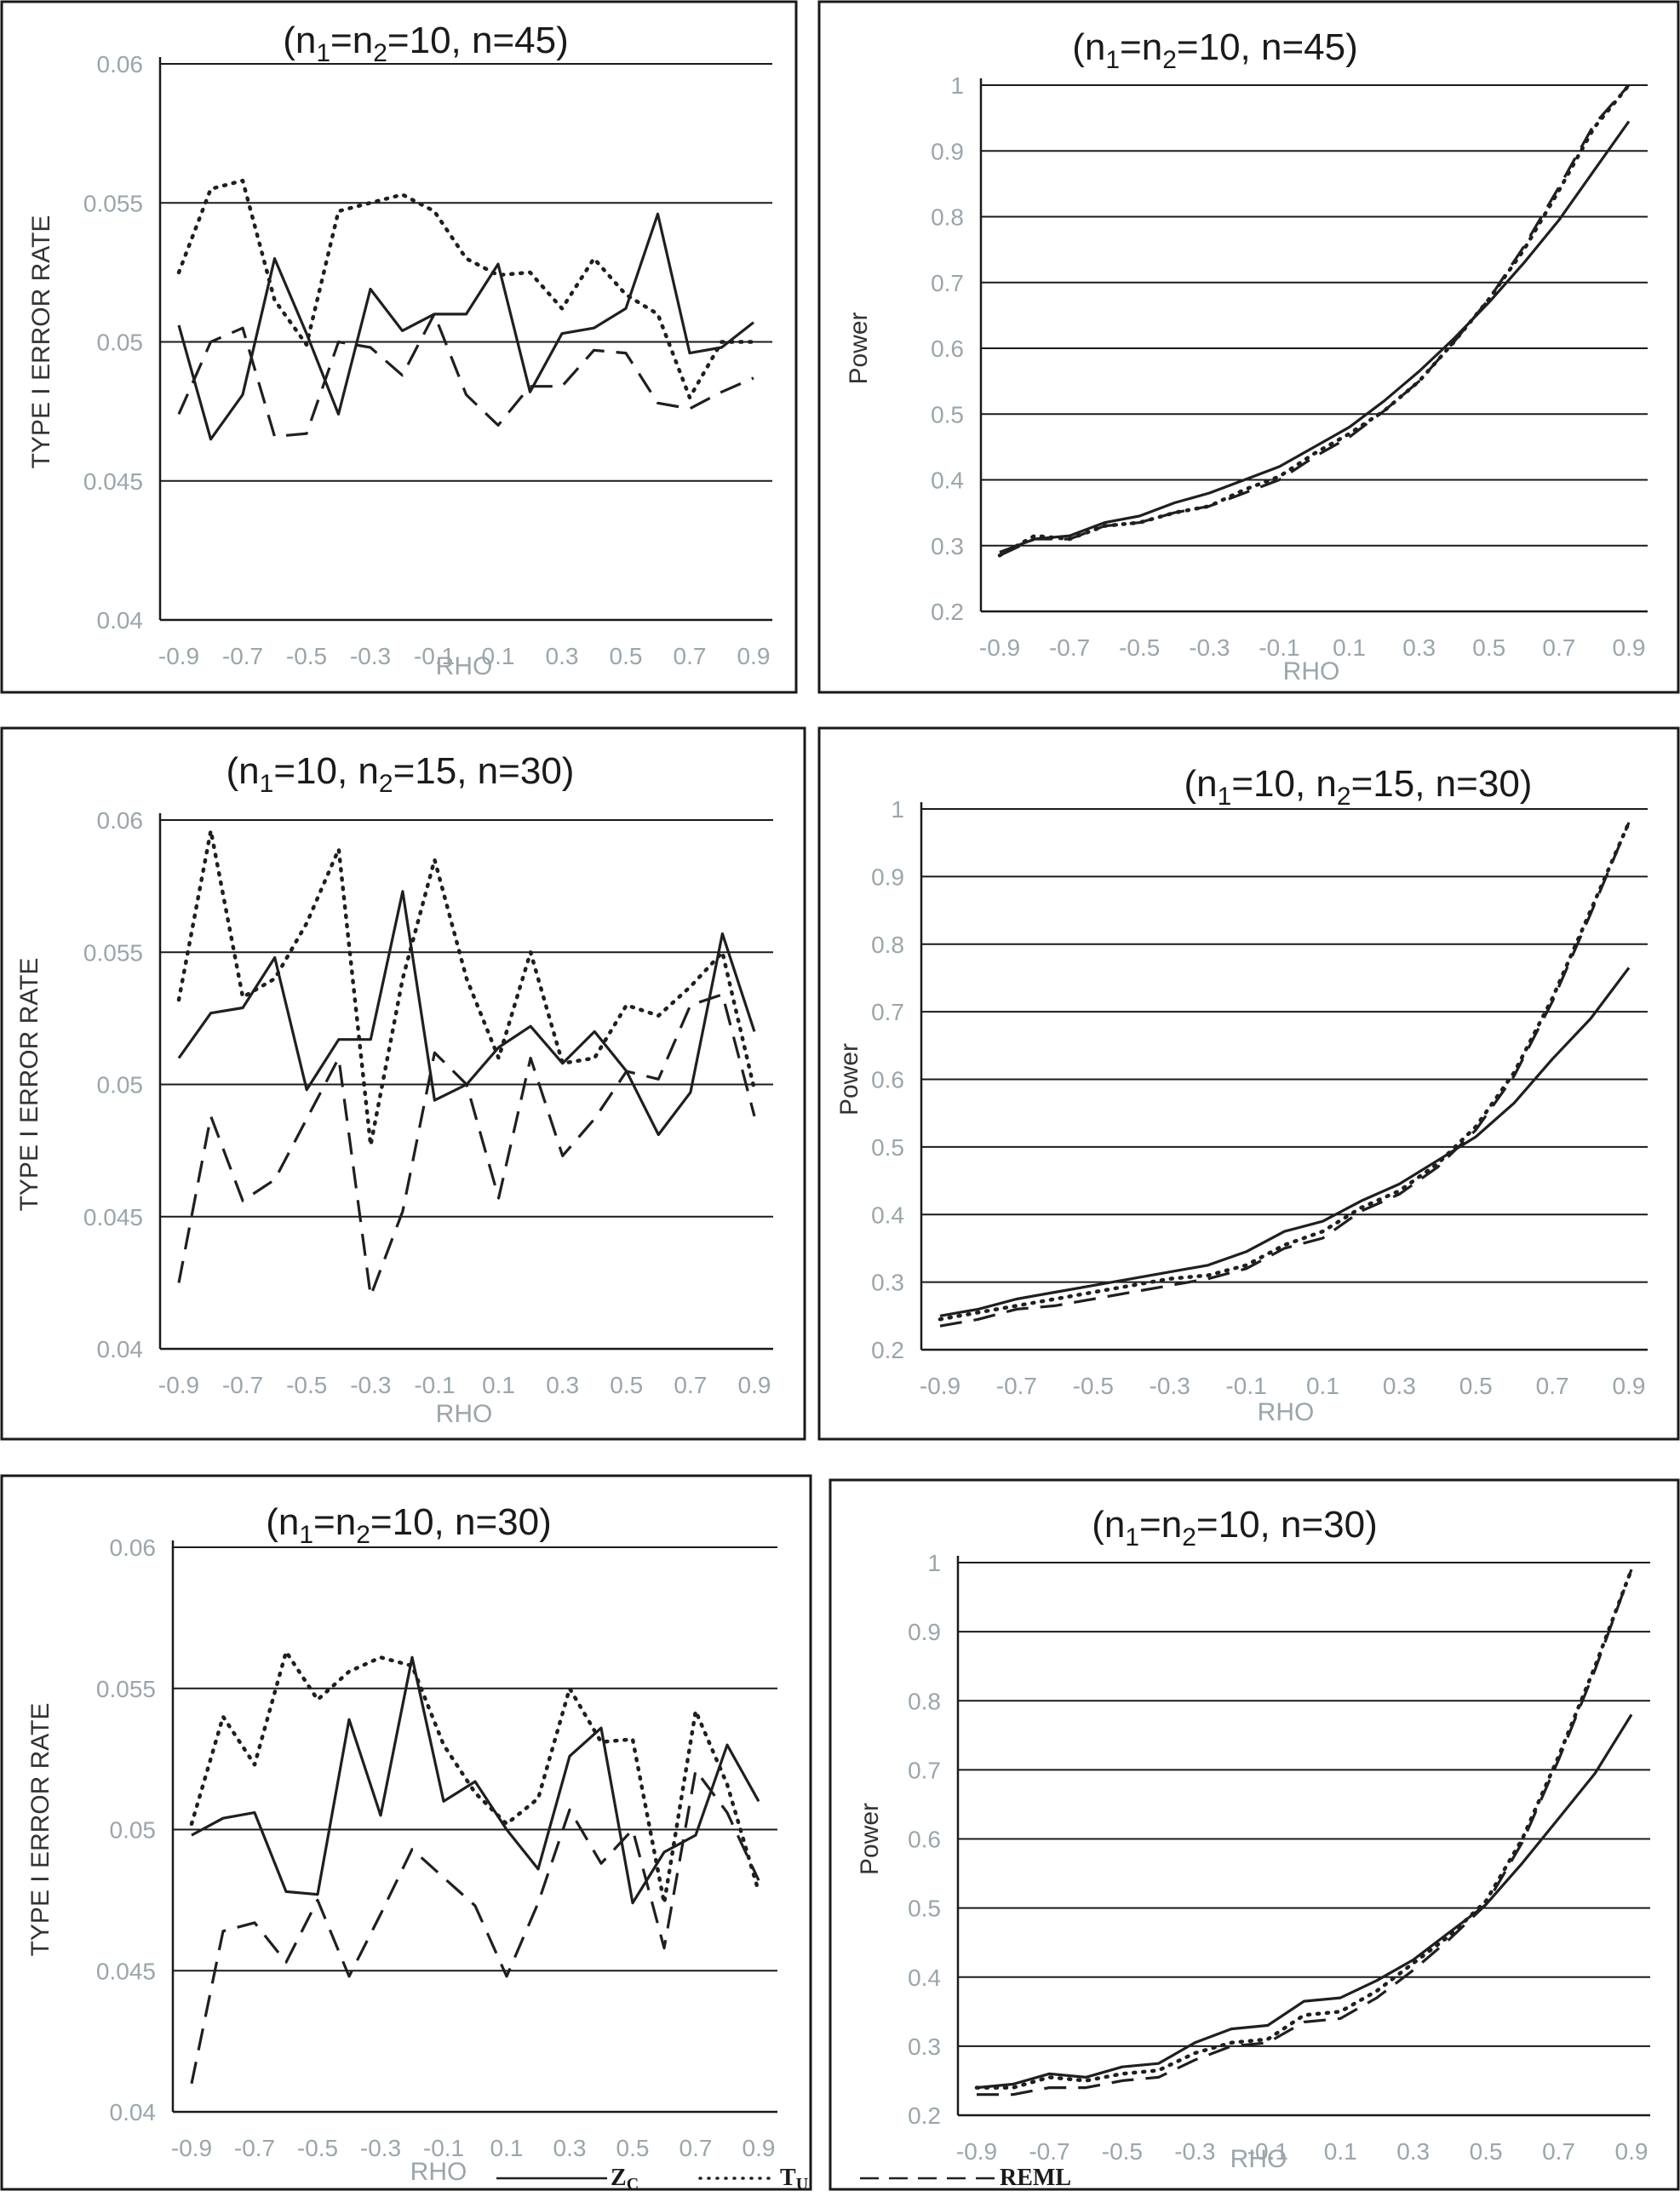 This screenshot has height=2197, width=1680. I want to click on chart-title: (n1=n2=10, n=45), so click(1215, 50).